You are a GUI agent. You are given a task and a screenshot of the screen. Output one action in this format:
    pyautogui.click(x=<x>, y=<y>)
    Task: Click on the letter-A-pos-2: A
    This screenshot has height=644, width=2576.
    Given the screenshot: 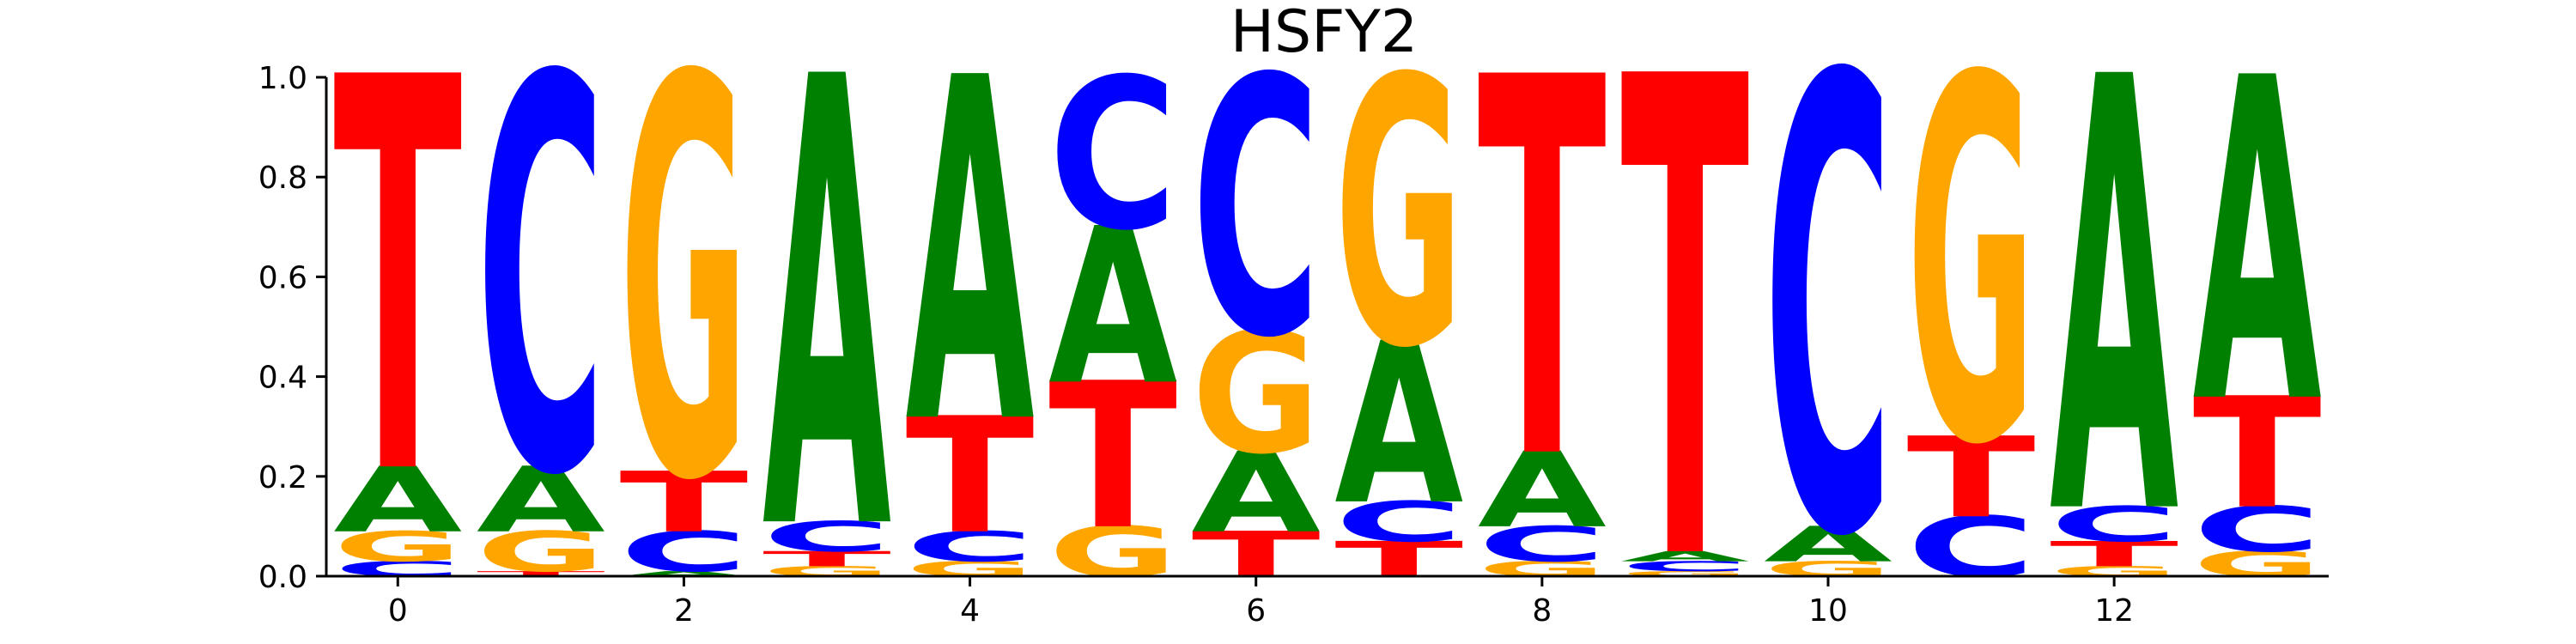 What is the action you would take?
    pyautogui.click(x=684, y=574)
    